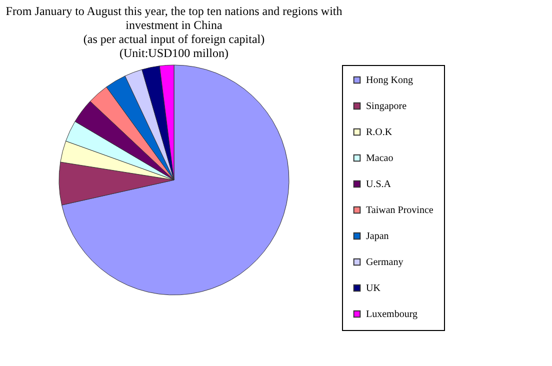 This screenshot has width=552, height=366. What do you see at coordinates (379, 132) in the screenshot?
I see `legend-label: R.O.K` at bounding box center [379, 132].